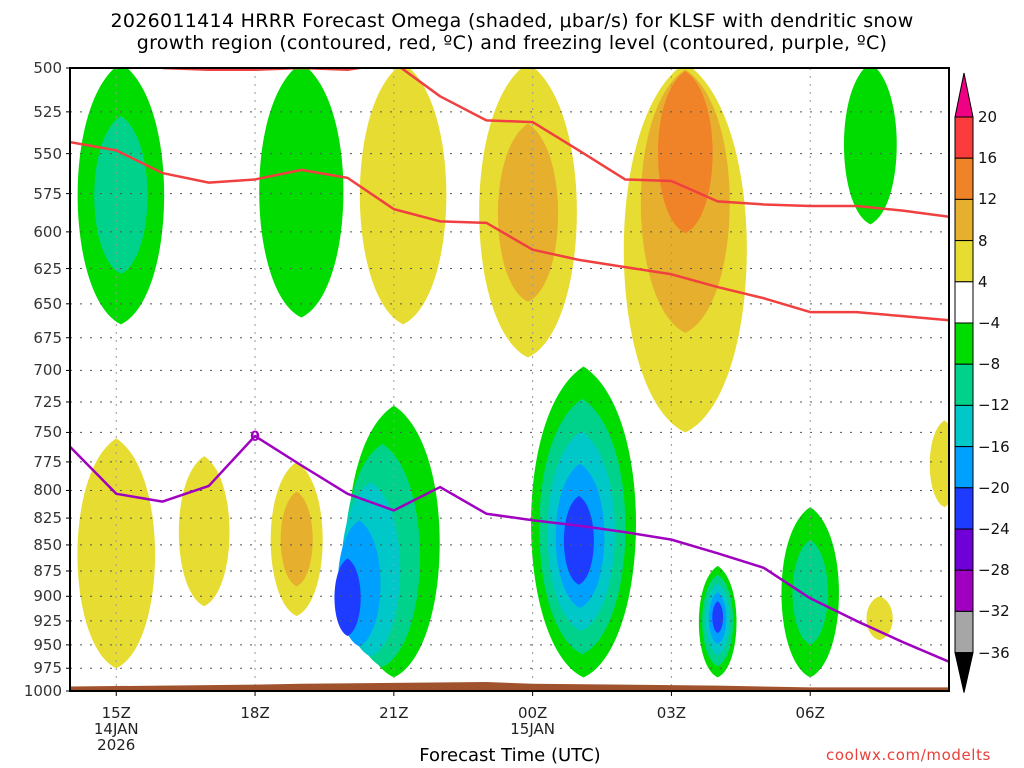 This screenshot has width=1024, height=768. What do you see at coordinates (47, 544) in the screenshot?
I see `y-tick-label: 850` at bounding box center [47, 544].